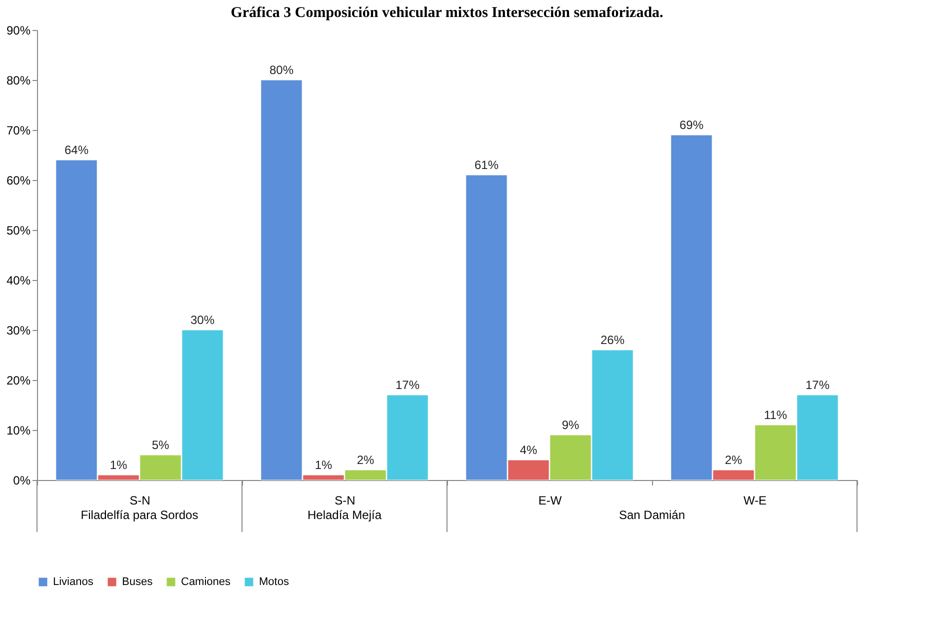 This screenshot has height=629, width=934. Describe the element at coordinates (202, 320) in the screenshot. I see `data-label: 30%` at that location.